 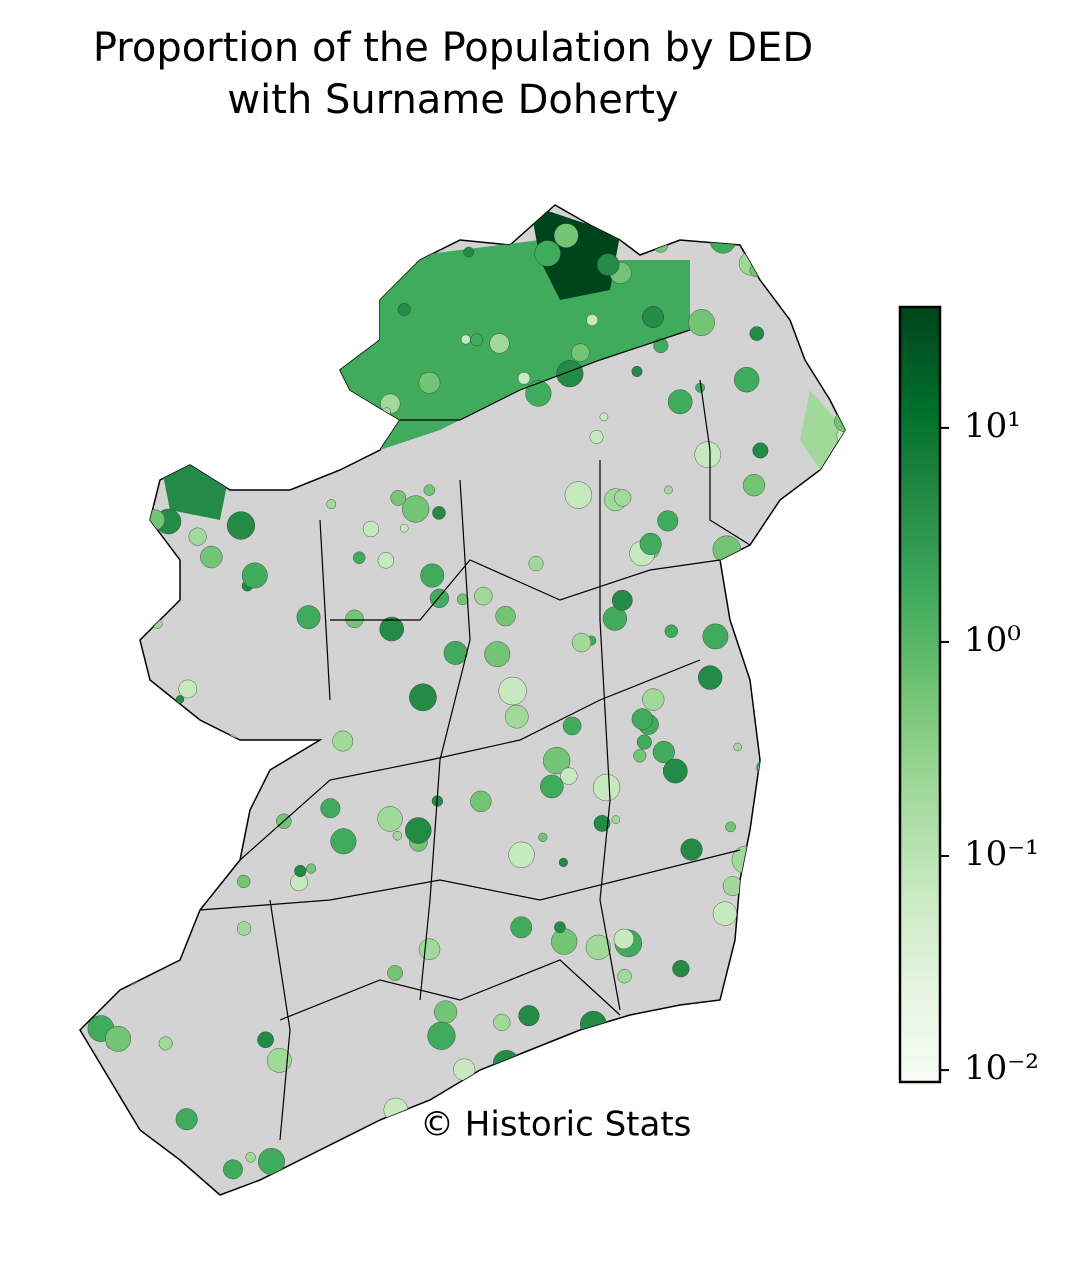 I want to click on colorbar-tick-label: 10⁰, so click(x=992, y=640).